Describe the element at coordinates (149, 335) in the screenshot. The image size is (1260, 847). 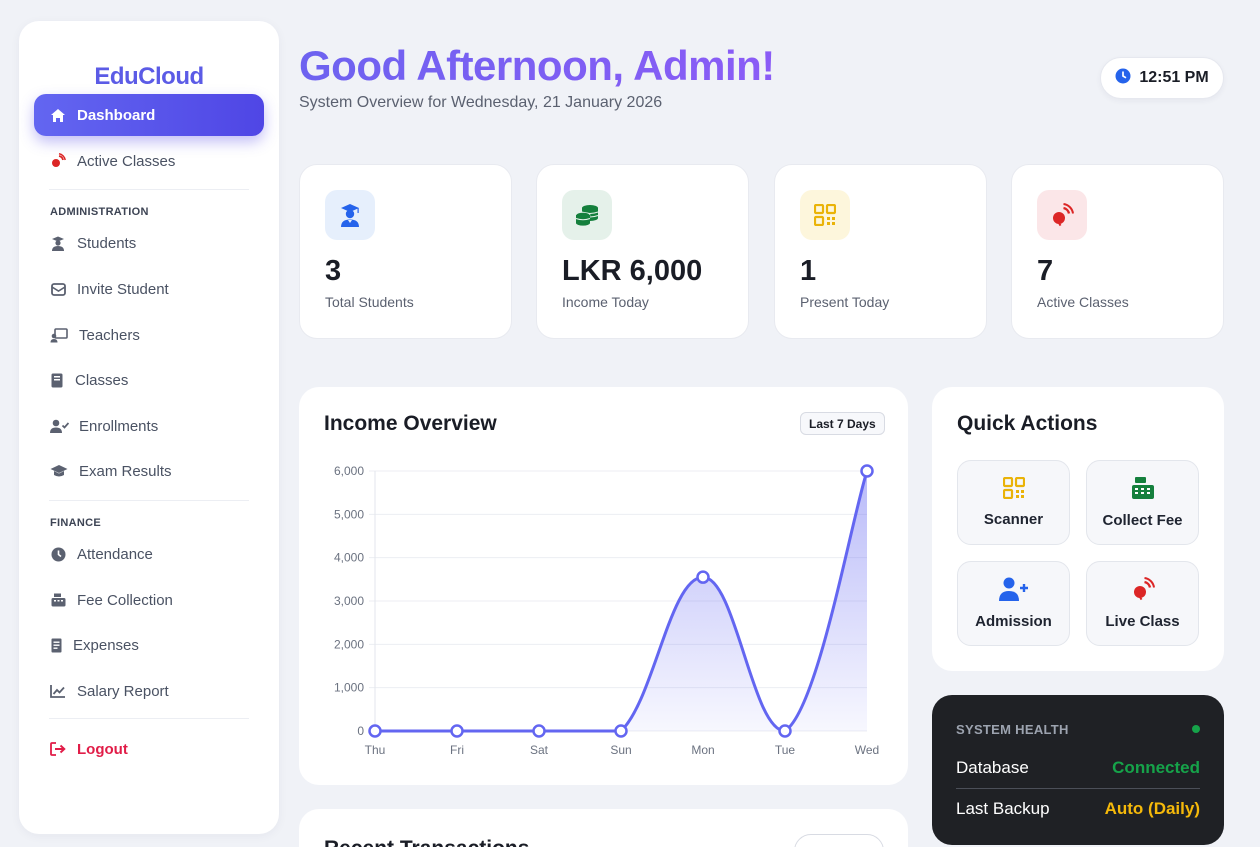
I see `sidebar-item-teachers: Teachers` at that location.